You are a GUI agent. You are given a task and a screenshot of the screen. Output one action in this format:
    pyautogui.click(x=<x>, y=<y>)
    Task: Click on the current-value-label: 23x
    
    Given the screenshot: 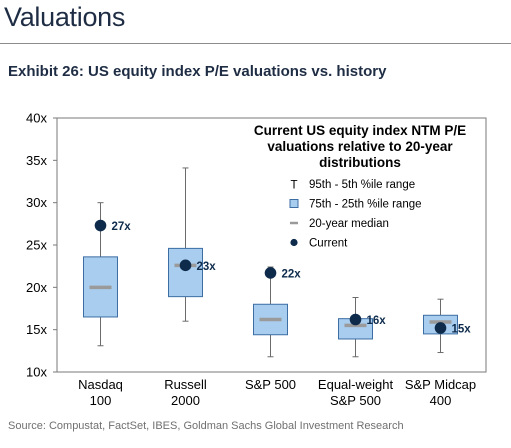 What is the action you would take?
    pyautogui.click(x=207, y=267)
    